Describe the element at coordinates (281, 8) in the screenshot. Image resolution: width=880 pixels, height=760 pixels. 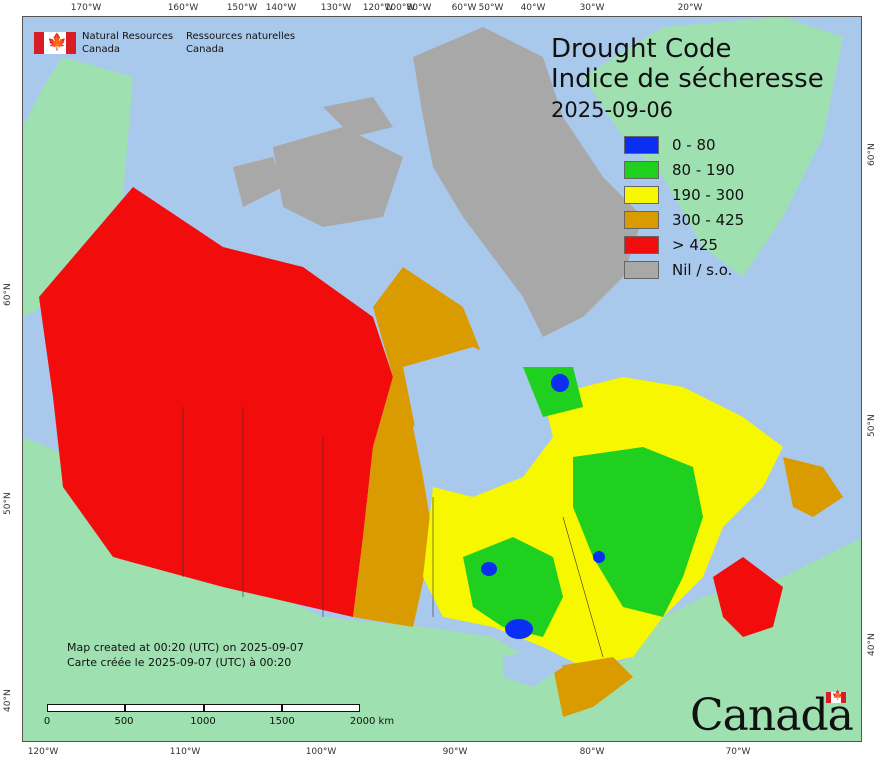
I see `top-tick-label: 140°W` at that location.